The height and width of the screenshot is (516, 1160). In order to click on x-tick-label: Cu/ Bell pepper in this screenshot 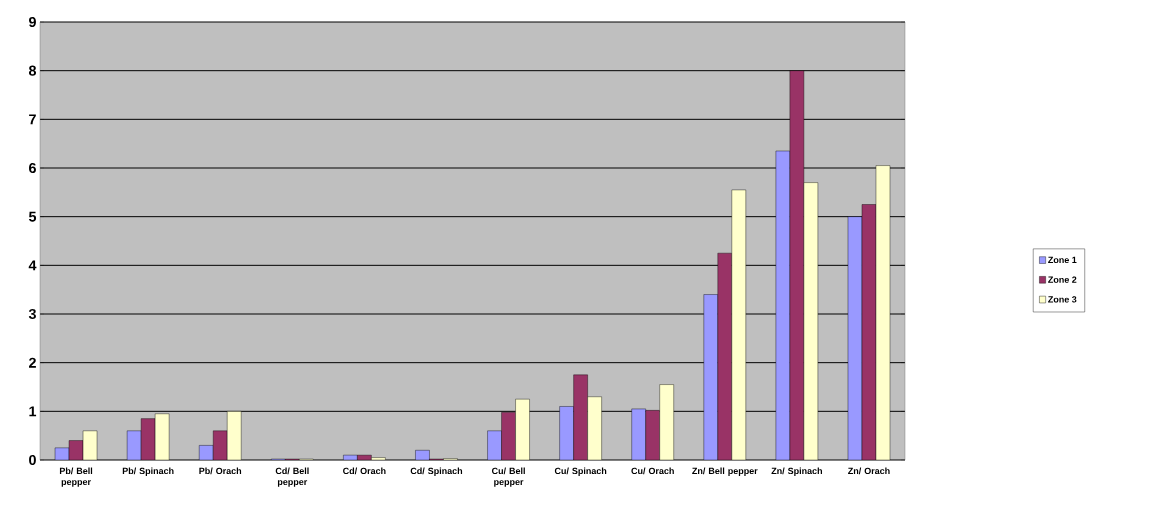, I will do `click(508, 477)`.